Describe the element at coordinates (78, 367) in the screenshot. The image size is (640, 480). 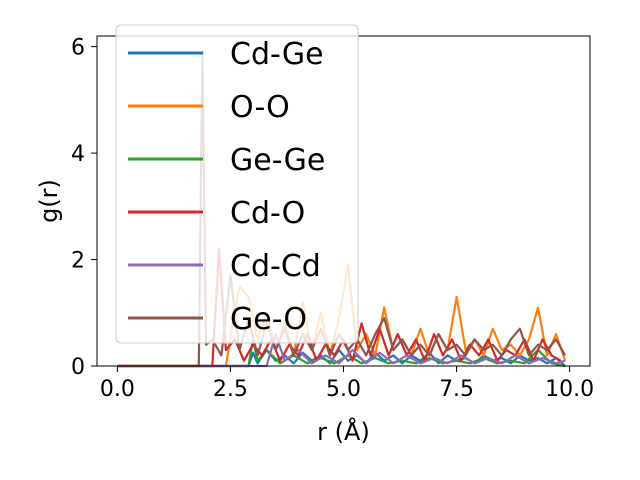
I see `y-tick-label: 0` at that location.